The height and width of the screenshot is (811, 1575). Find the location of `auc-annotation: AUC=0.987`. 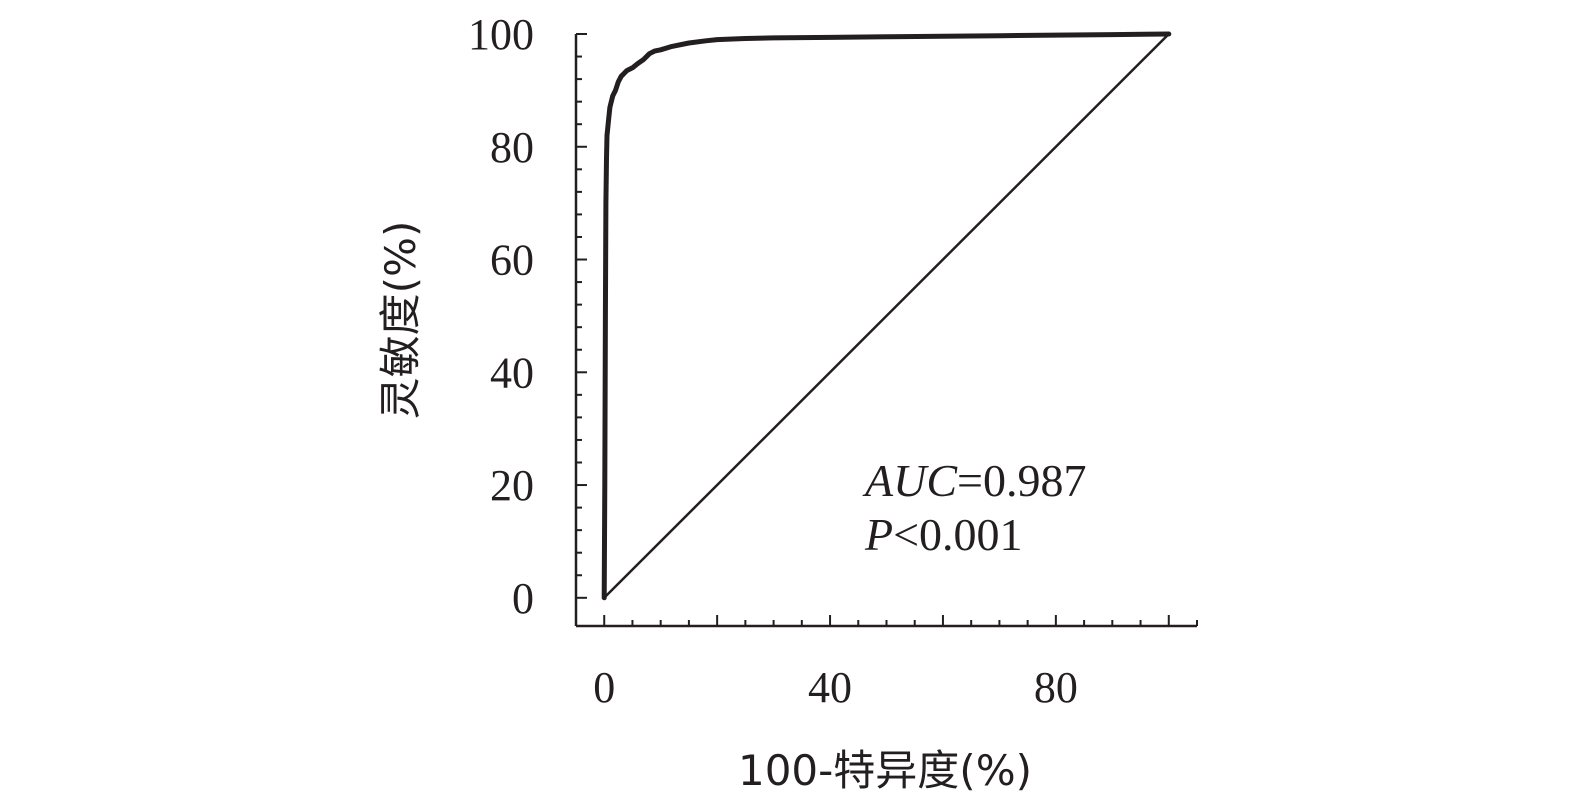

auc-annotation: AUC=0.987 is located at coordinates (974, 480).